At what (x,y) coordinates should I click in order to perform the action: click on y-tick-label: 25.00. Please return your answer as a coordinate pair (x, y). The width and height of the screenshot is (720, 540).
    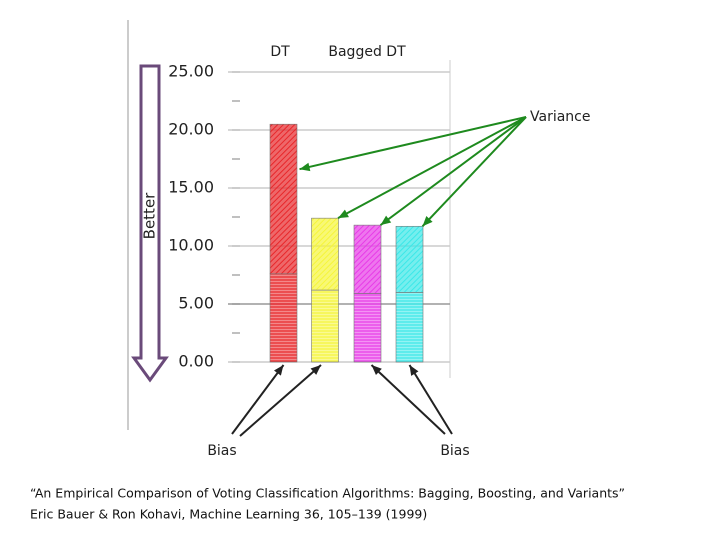
    Looking at the image, I should click on (191, 71).